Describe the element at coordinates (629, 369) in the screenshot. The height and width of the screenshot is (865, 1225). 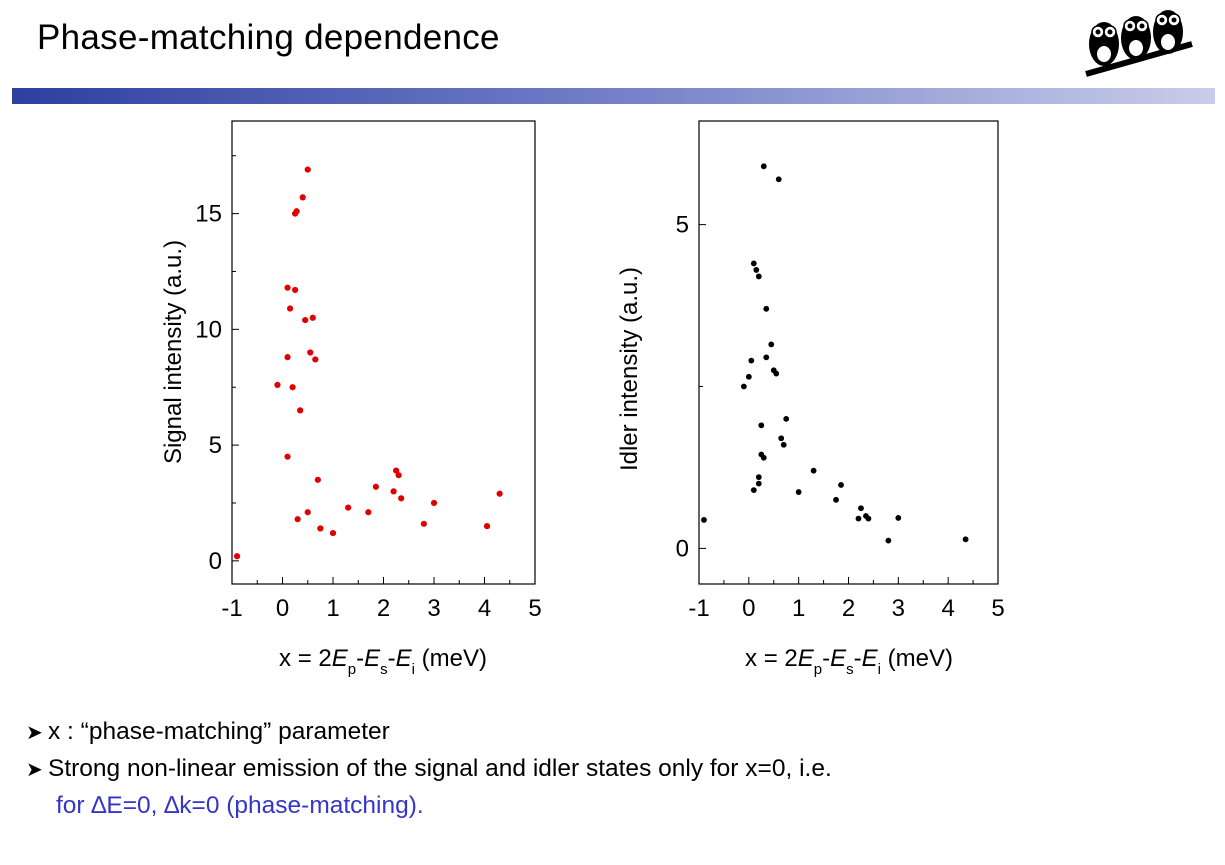
I see `idler-ylabel: Idler intensity (a.u.)` at that location.